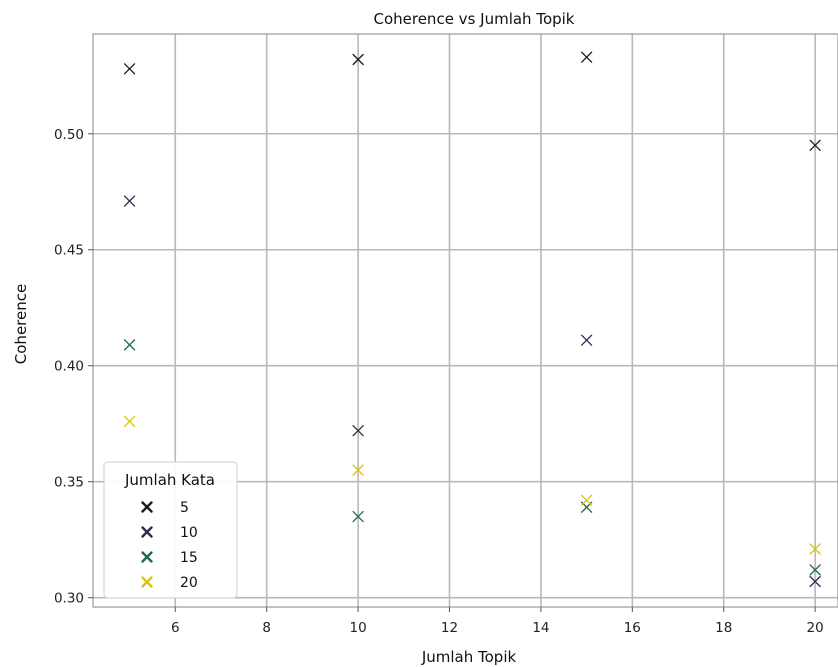  Describe the element at coordinates (632, 628) in the screenshot. I see `x-tick-label: 16` at that location.